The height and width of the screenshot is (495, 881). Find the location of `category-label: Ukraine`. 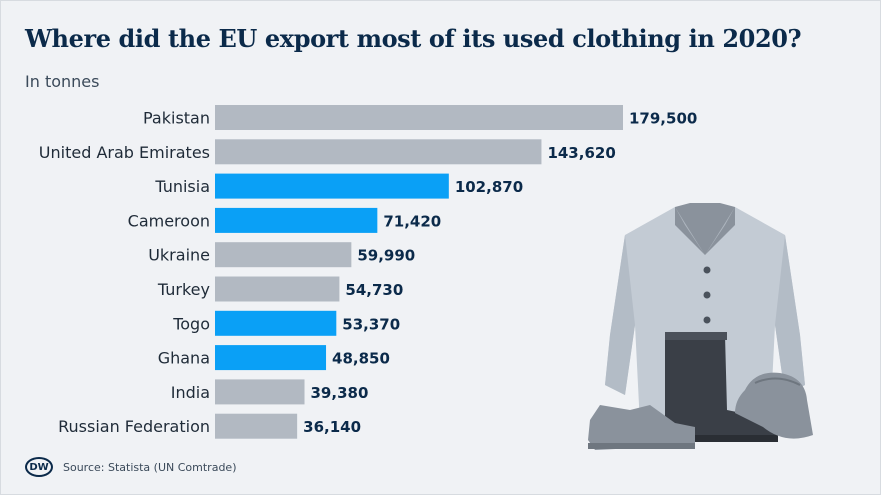

category-label: Ukraine is located at coordinates (179, 255).